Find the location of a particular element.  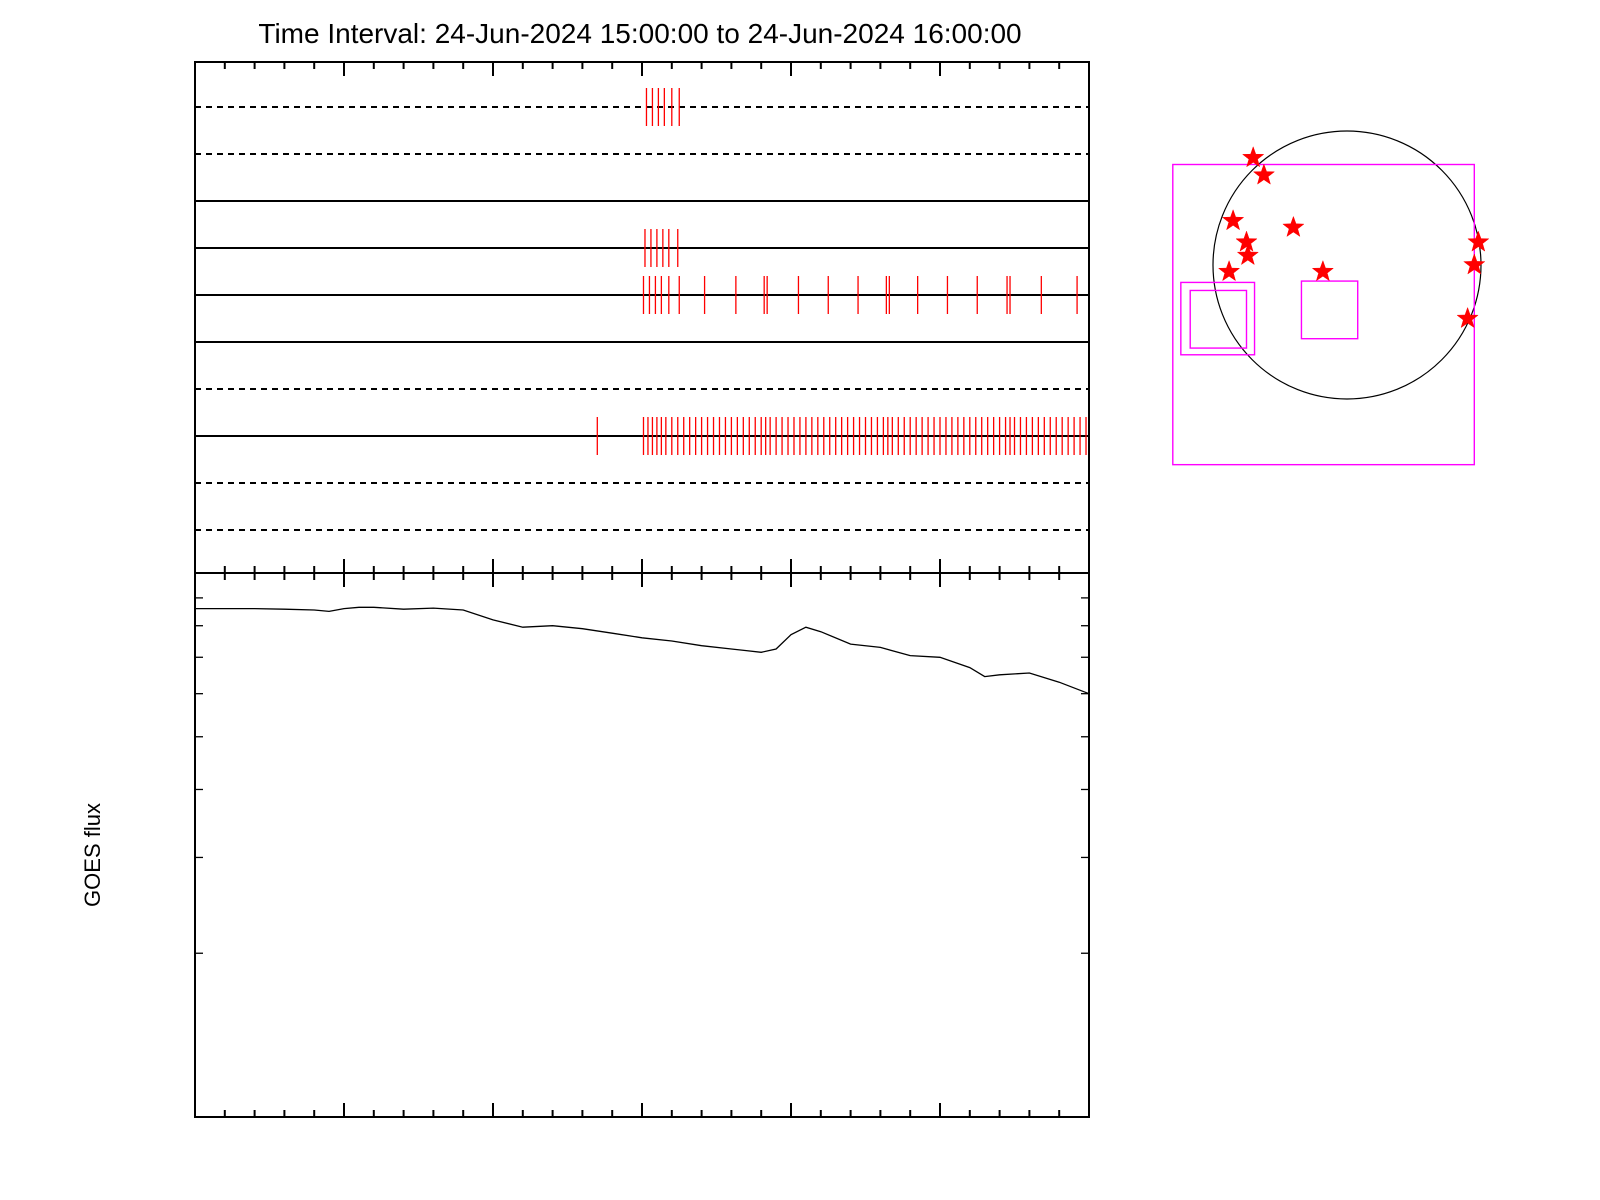

goes-flux-line is located at coordinates (642, 650).